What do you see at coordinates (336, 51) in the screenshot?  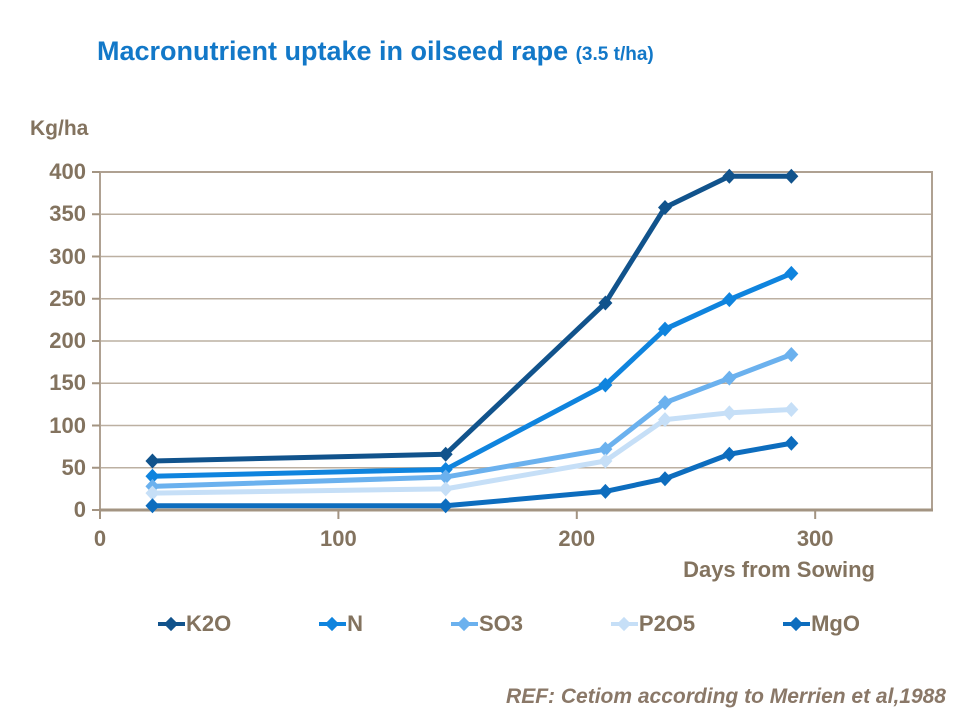 I see `chart-title-main: Macronutrient uptake in oilseed rape` at bounding box center [336, 51].